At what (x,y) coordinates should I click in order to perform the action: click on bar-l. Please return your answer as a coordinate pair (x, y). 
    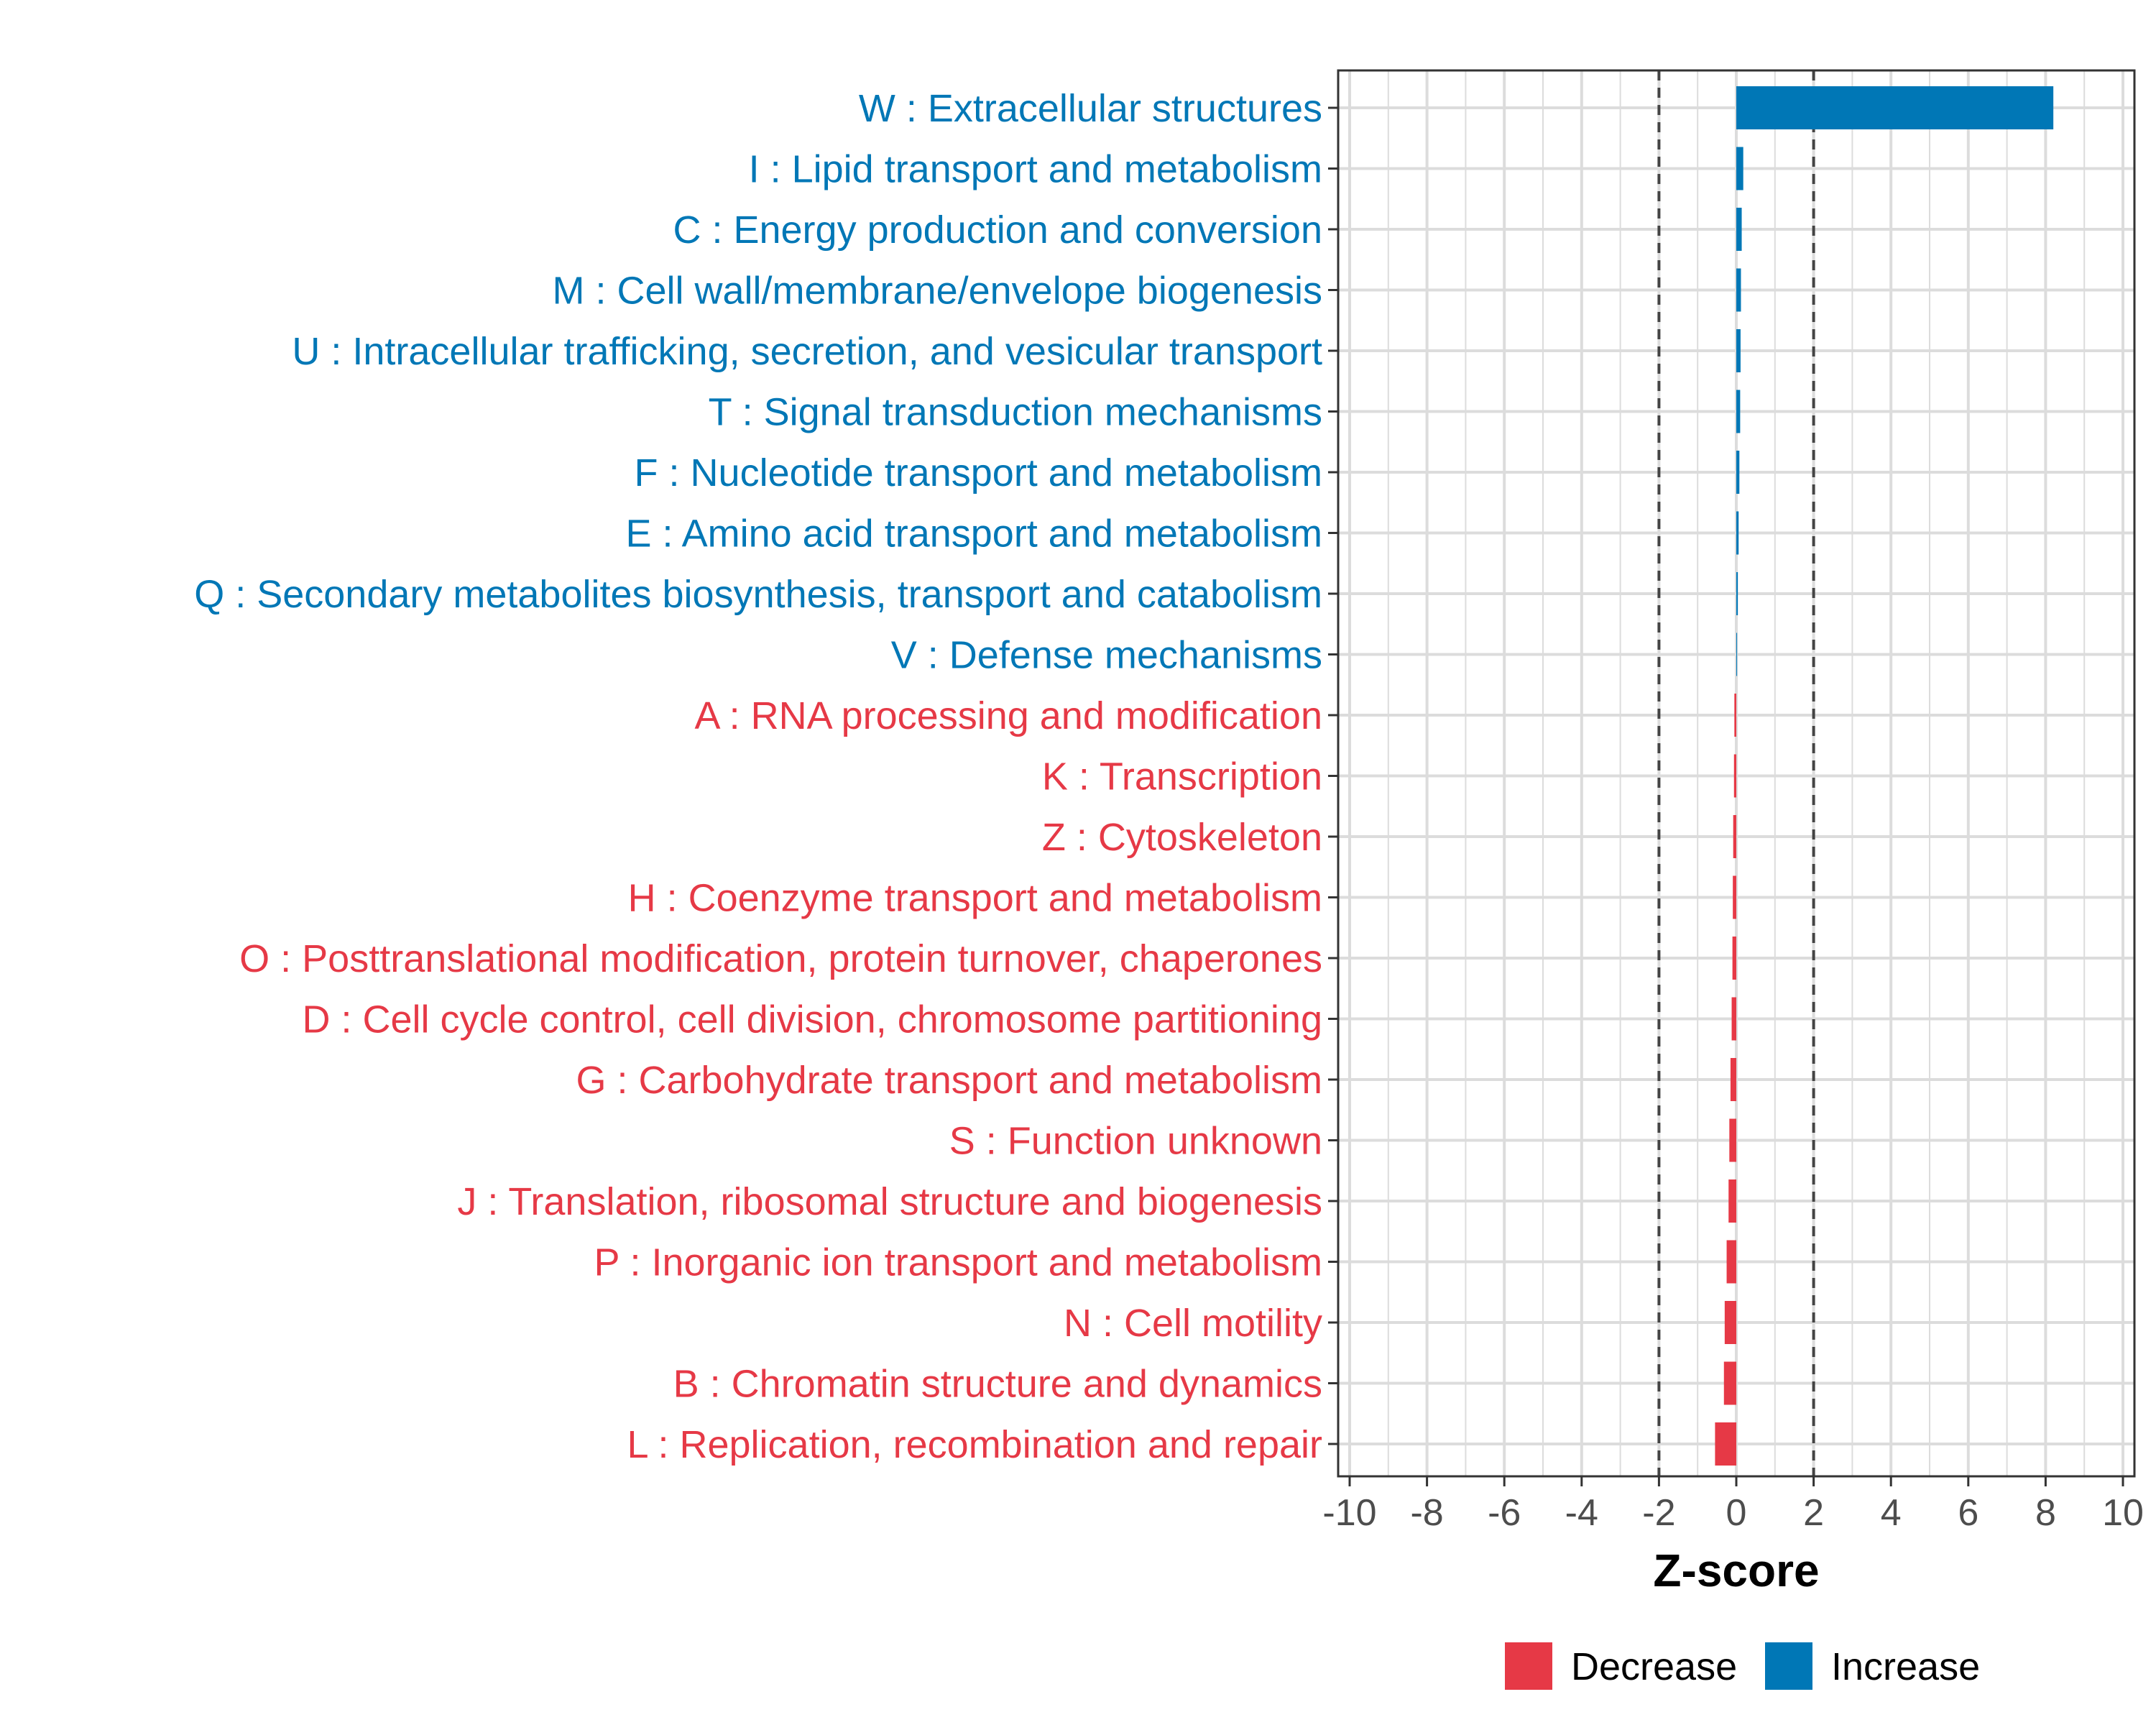
    Looking at the image, I should click on (1725, 1444).